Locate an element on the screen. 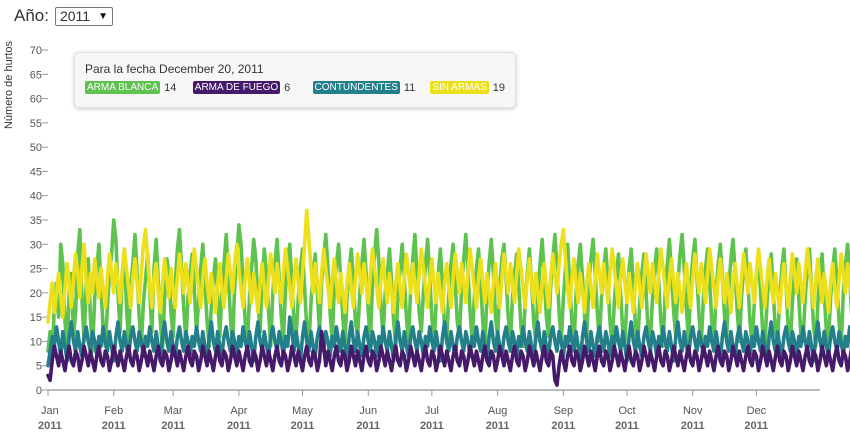  series-line-arma-de-fuego is located at coordinates (448, 358).